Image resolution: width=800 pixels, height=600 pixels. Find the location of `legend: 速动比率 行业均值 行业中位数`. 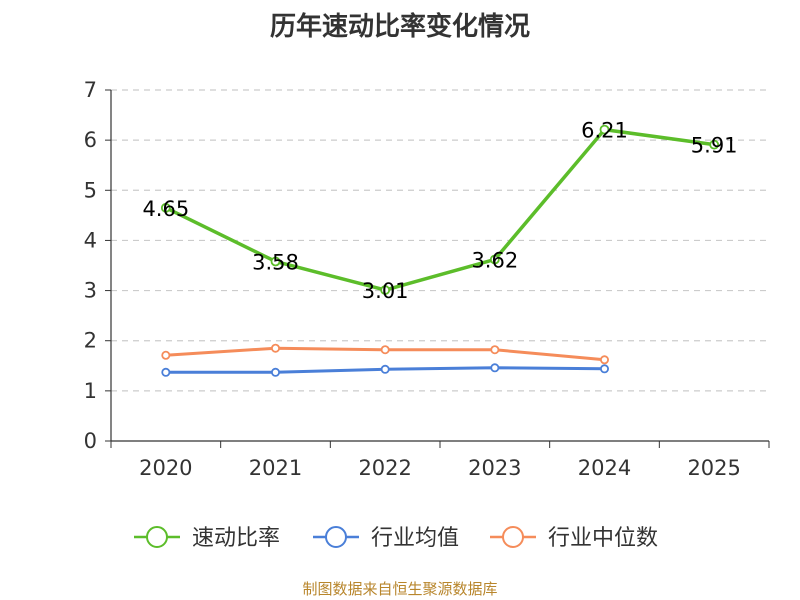

legend: 速动比率 行业均值 行业中位数 is located at coordinates (396, 538).